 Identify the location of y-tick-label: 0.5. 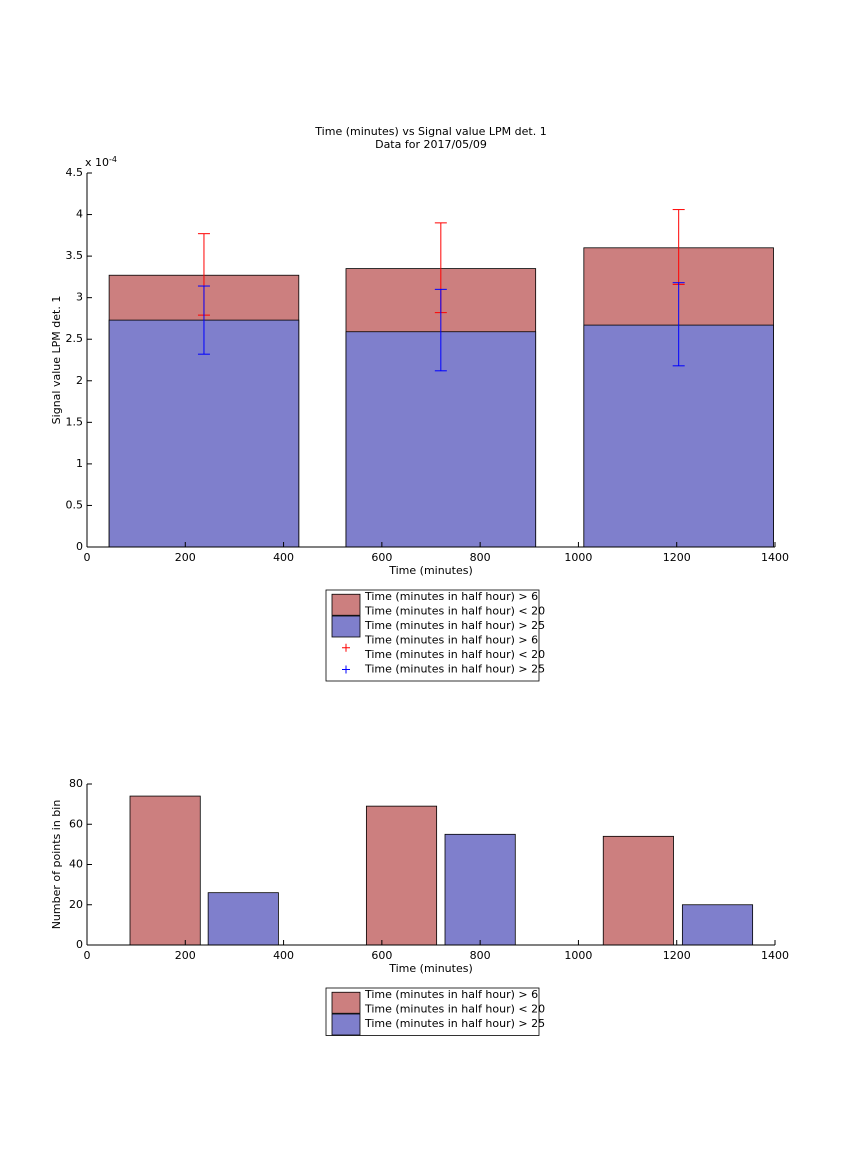
(75, 504).